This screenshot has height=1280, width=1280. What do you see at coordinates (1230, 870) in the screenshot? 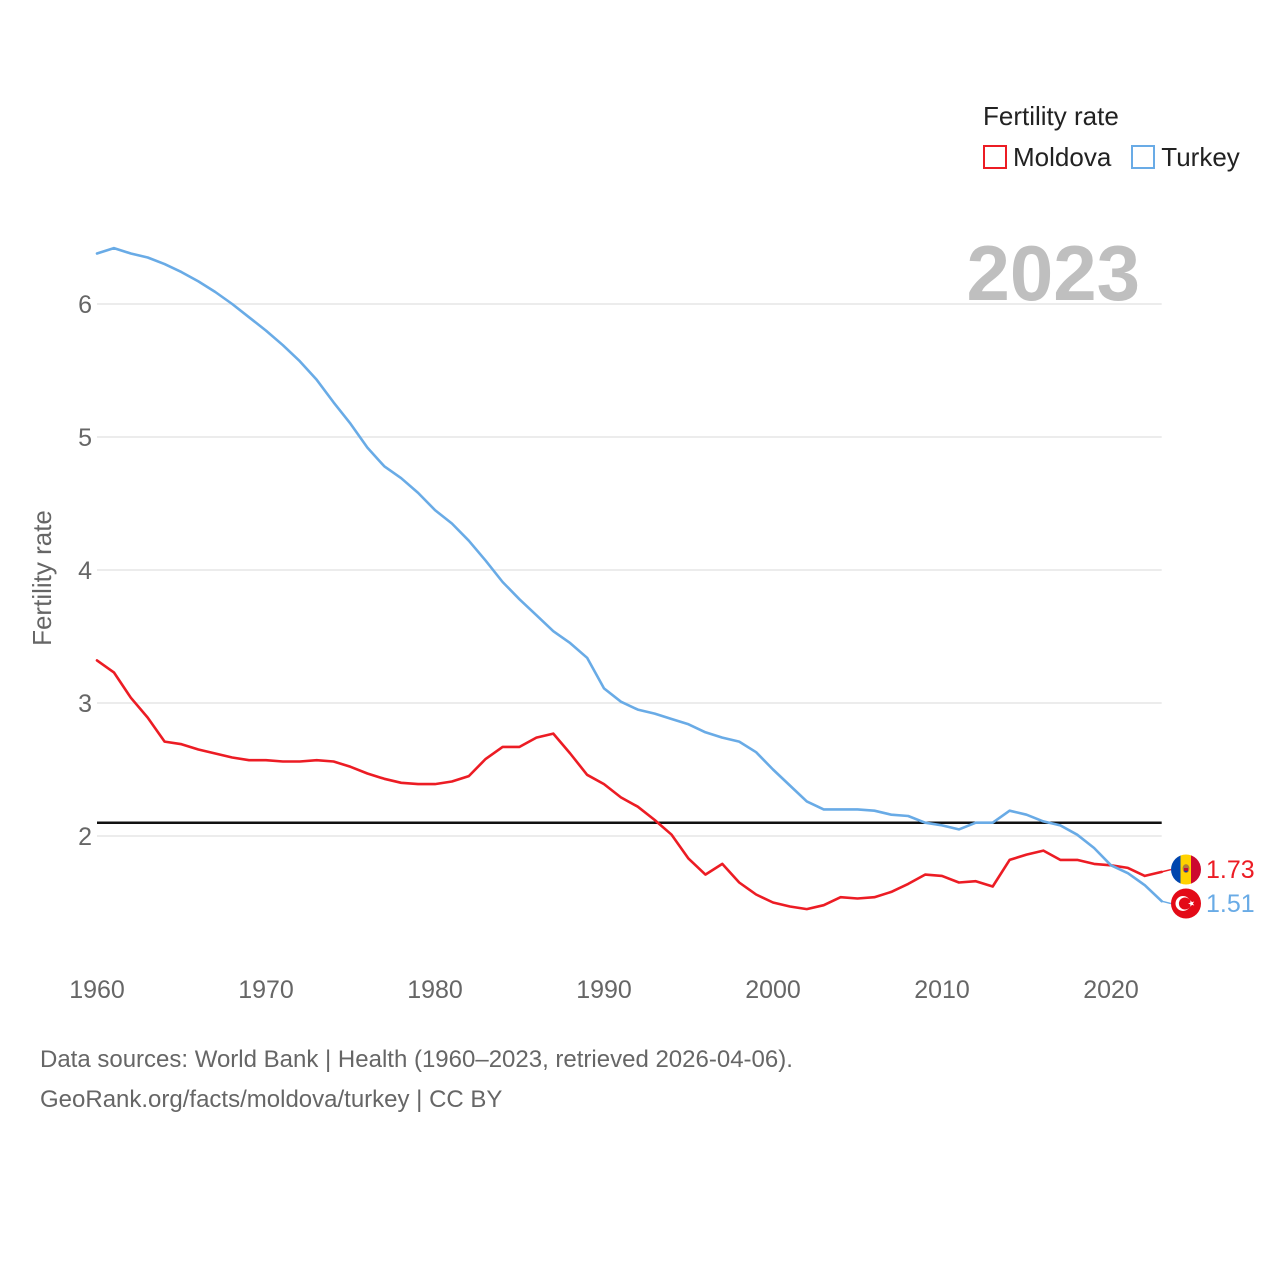
I see `end-label-moldova: 1.73` at bounding box center [1230, 870].